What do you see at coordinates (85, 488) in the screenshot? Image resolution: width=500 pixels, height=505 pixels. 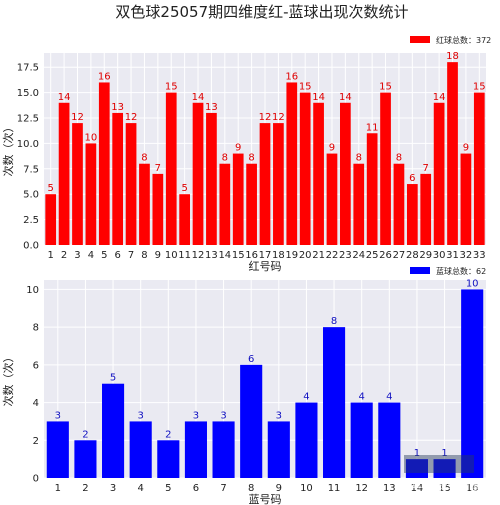 I see `x-tick-label: 2` at bounding box center [85, 488].